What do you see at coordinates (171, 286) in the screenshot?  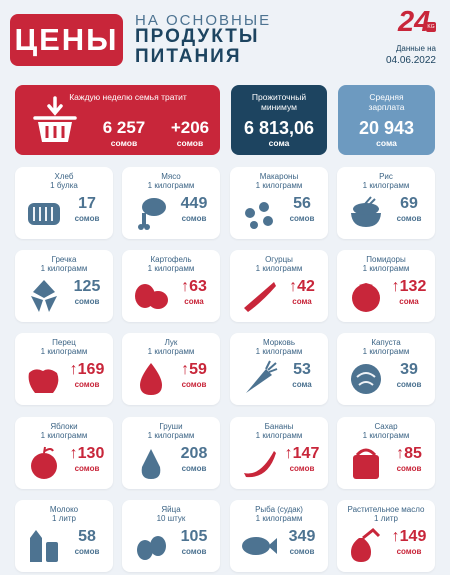 I see `product-card: Картофель 1 килограмм ↑63 сома` at bounding box center [171, 286].